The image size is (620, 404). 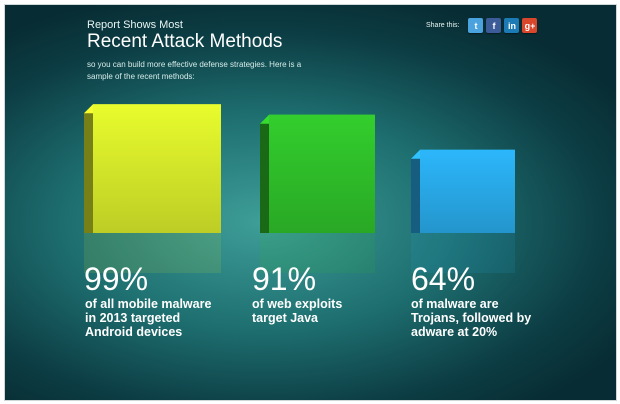 What do you see at coordinates (494, 25) in the screenshot?
I see `facebook-icon: f` at bounding box center [494, 25].